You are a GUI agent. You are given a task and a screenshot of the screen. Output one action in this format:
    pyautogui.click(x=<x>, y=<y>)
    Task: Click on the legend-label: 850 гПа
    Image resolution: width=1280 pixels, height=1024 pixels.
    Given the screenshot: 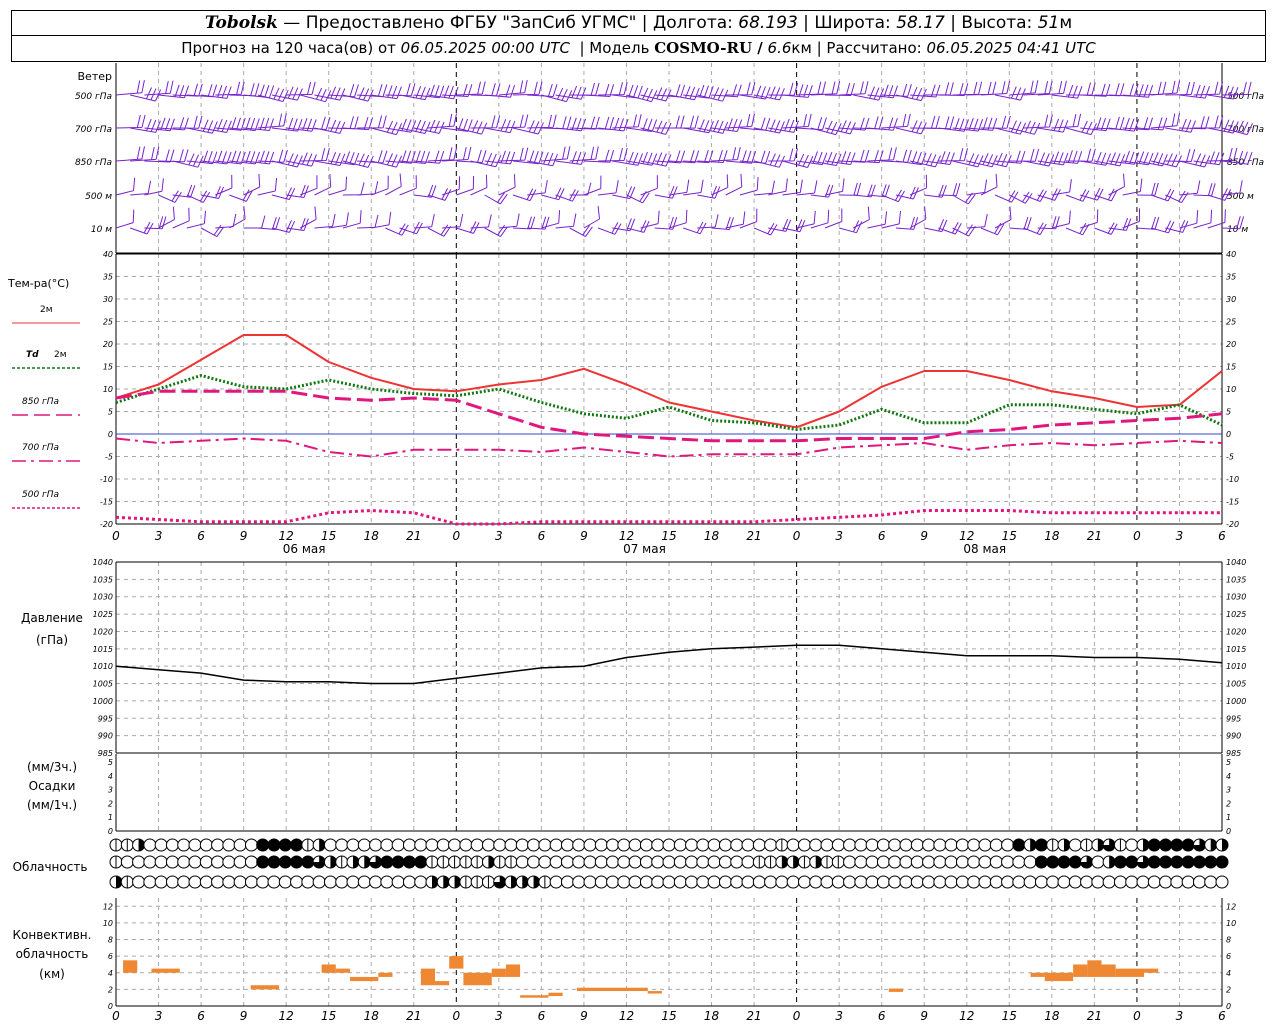 What is the action you would take?
    pyautogui.click(x=40, y=402)
    